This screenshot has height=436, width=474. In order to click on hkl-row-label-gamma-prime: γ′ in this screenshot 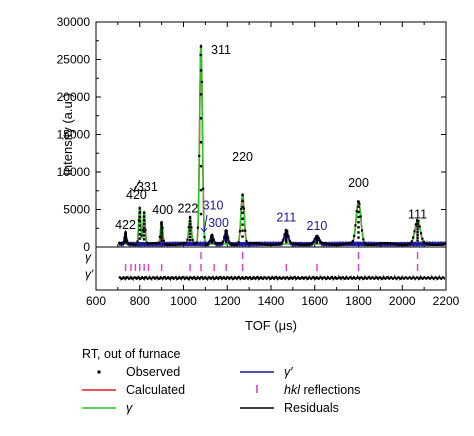, I will do `click(89, 274)`.